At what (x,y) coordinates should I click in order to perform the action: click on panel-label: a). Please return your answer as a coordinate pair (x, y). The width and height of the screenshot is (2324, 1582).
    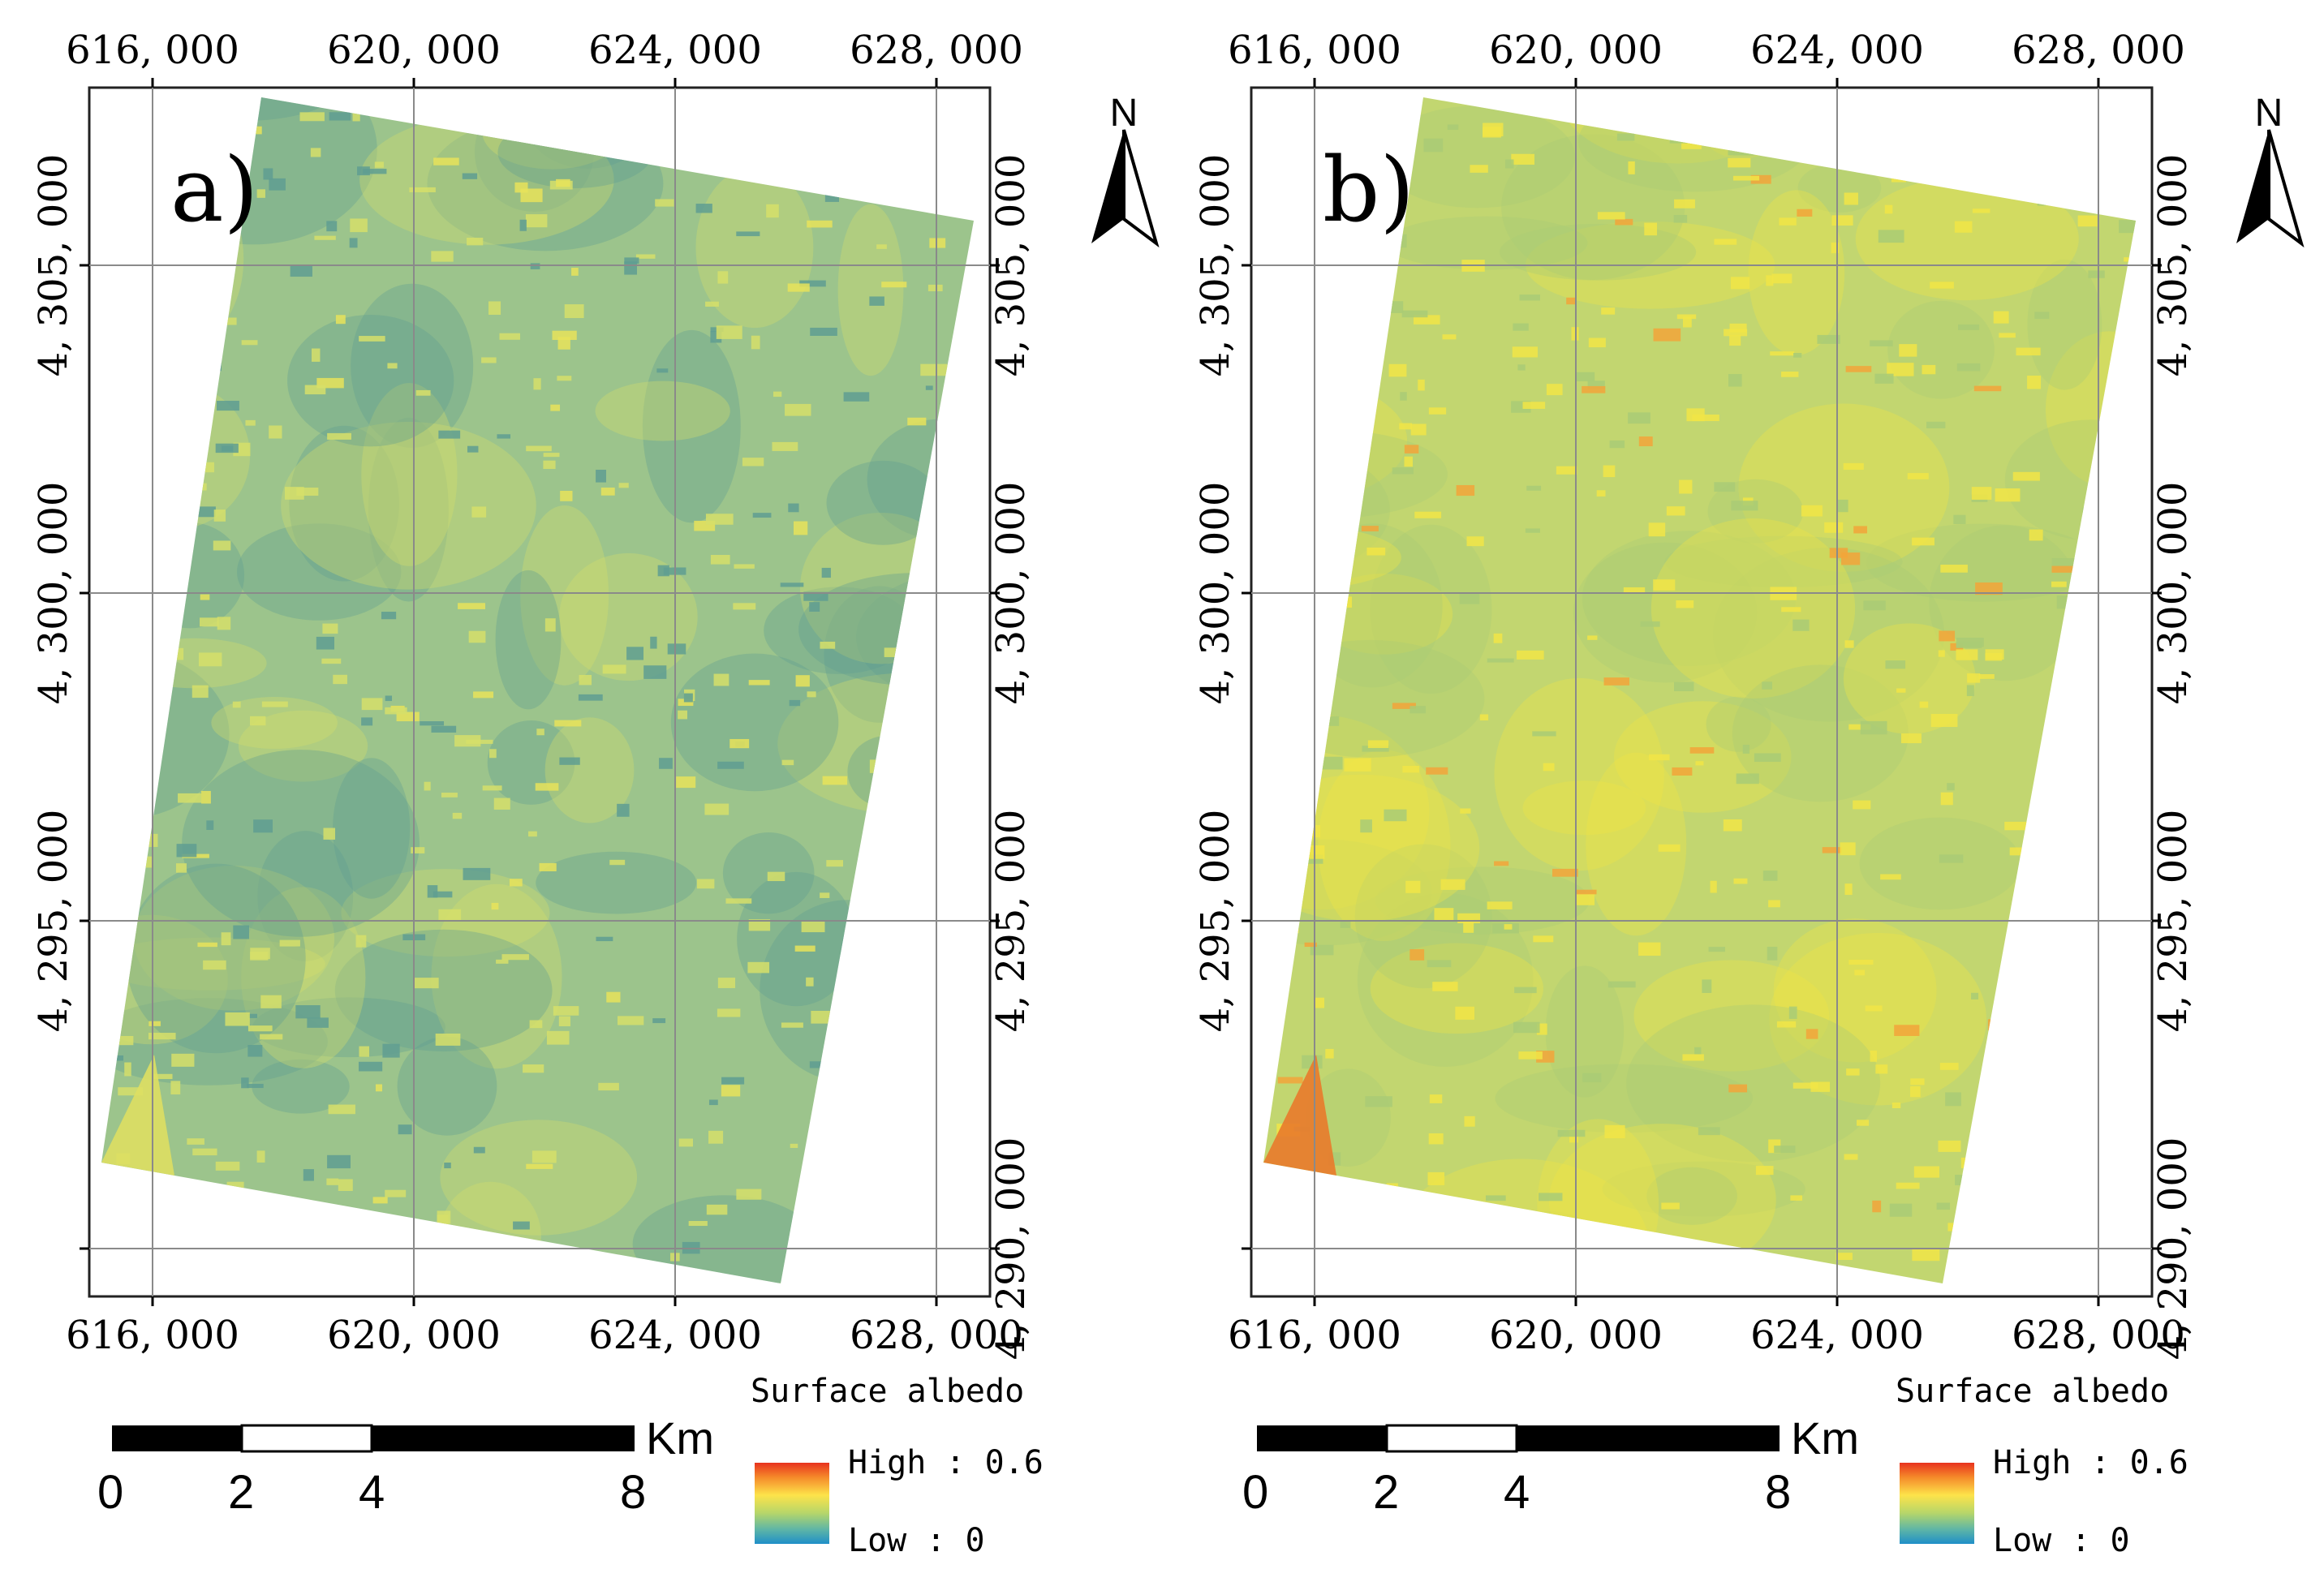
    Looking at the image, I should click on (214, 190).